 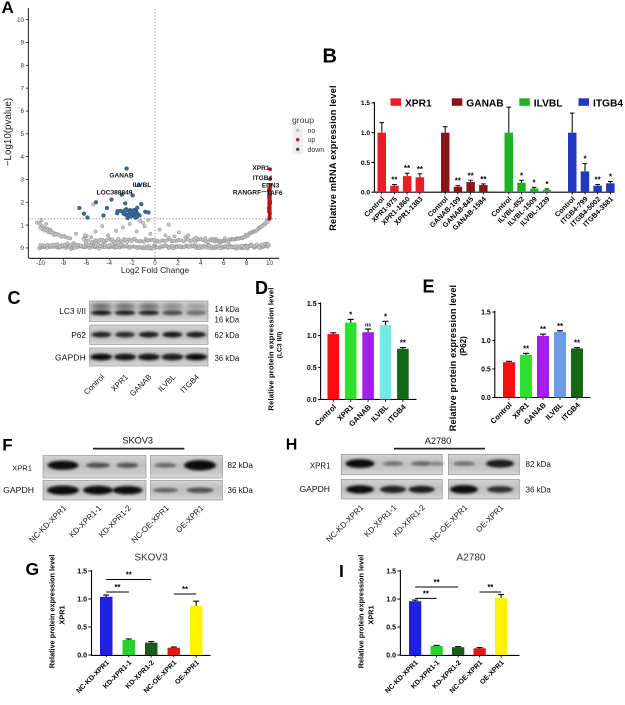 I want to click on svg-text: A, so click(x=8, y=8).